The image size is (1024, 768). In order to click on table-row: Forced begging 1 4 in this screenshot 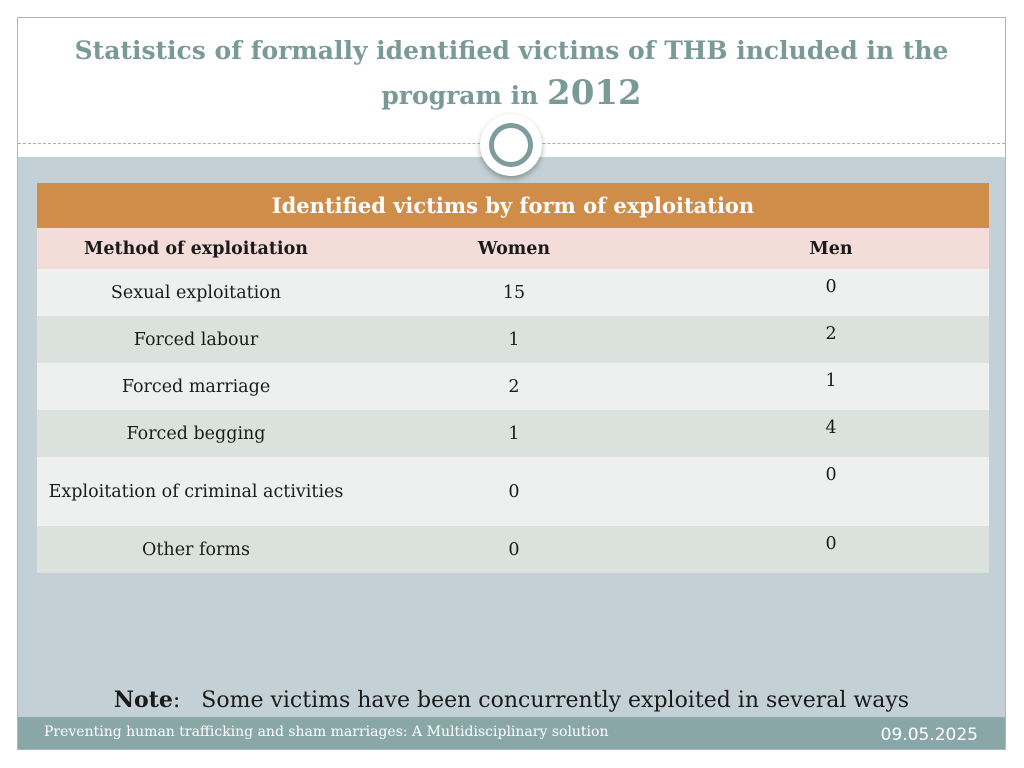, I will do `click(513, 433)`.